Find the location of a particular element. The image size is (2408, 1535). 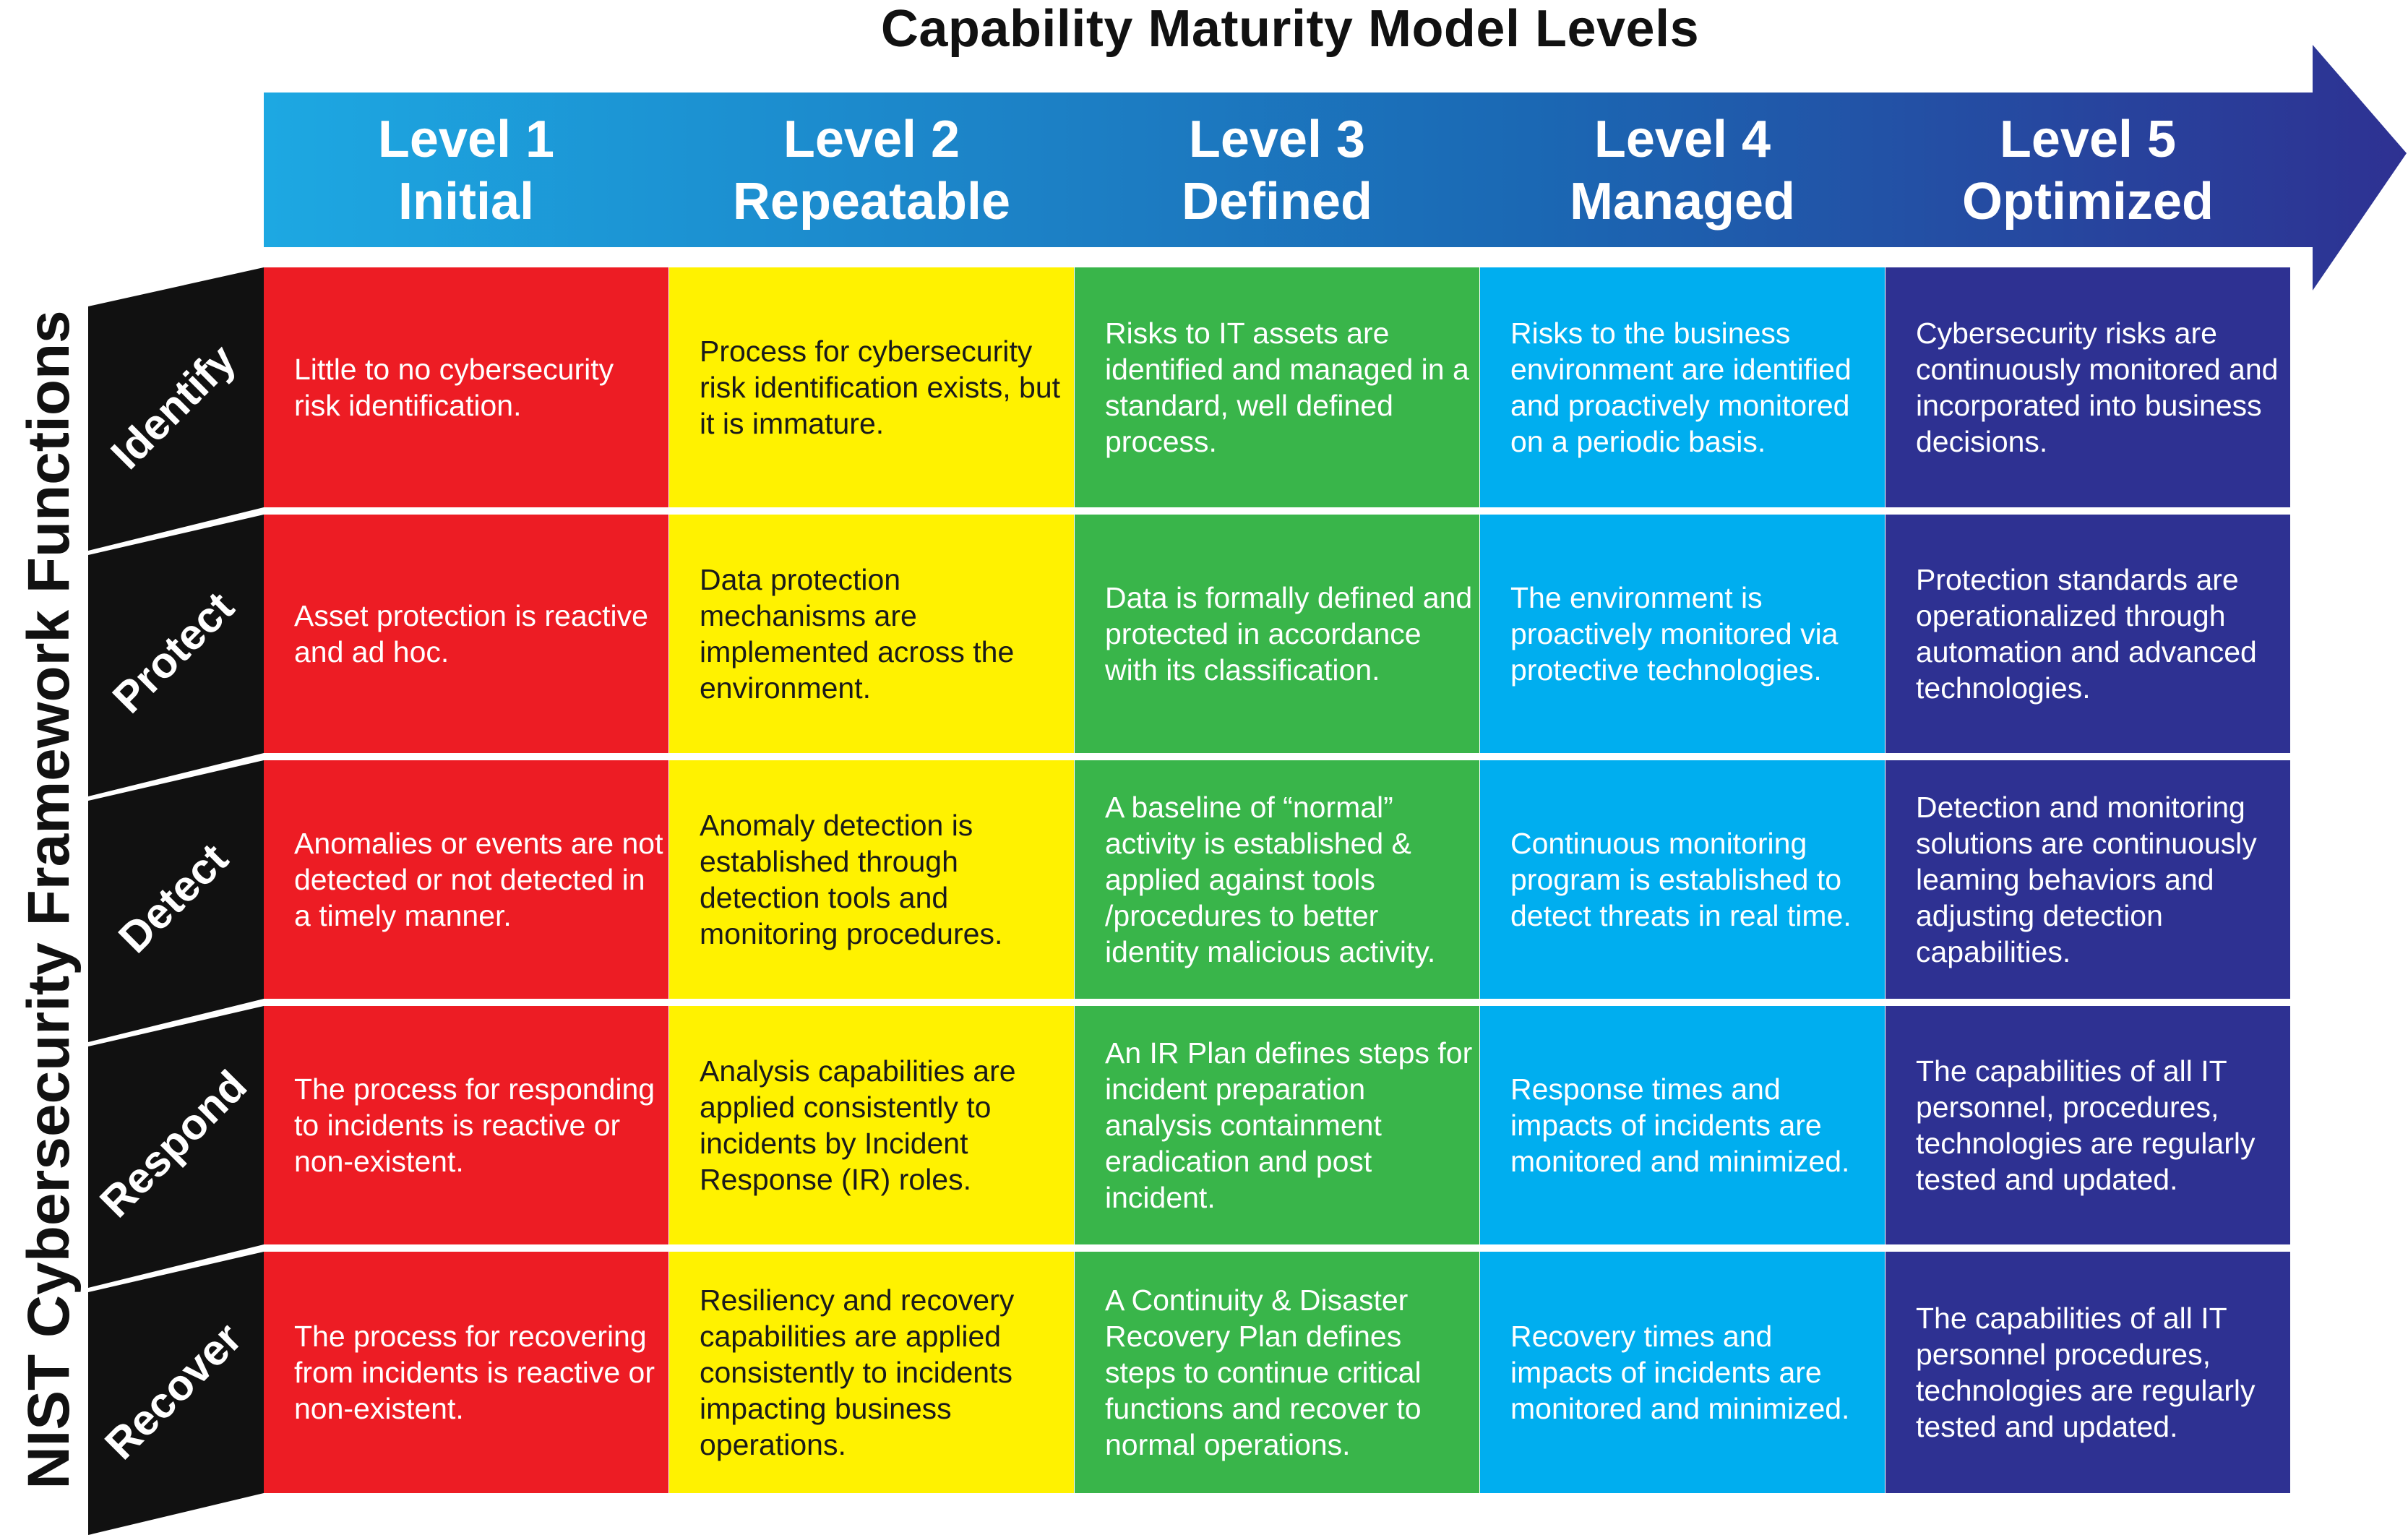

level-number: Level 4 is located at coordinates (1682, 139).